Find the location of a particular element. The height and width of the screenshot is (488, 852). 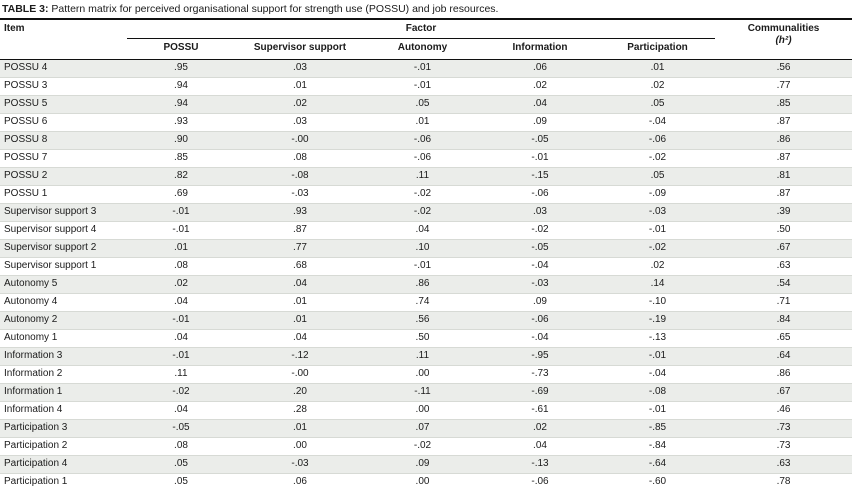

factor-column-header-participation: Participation is located at coordinates (658, 49).